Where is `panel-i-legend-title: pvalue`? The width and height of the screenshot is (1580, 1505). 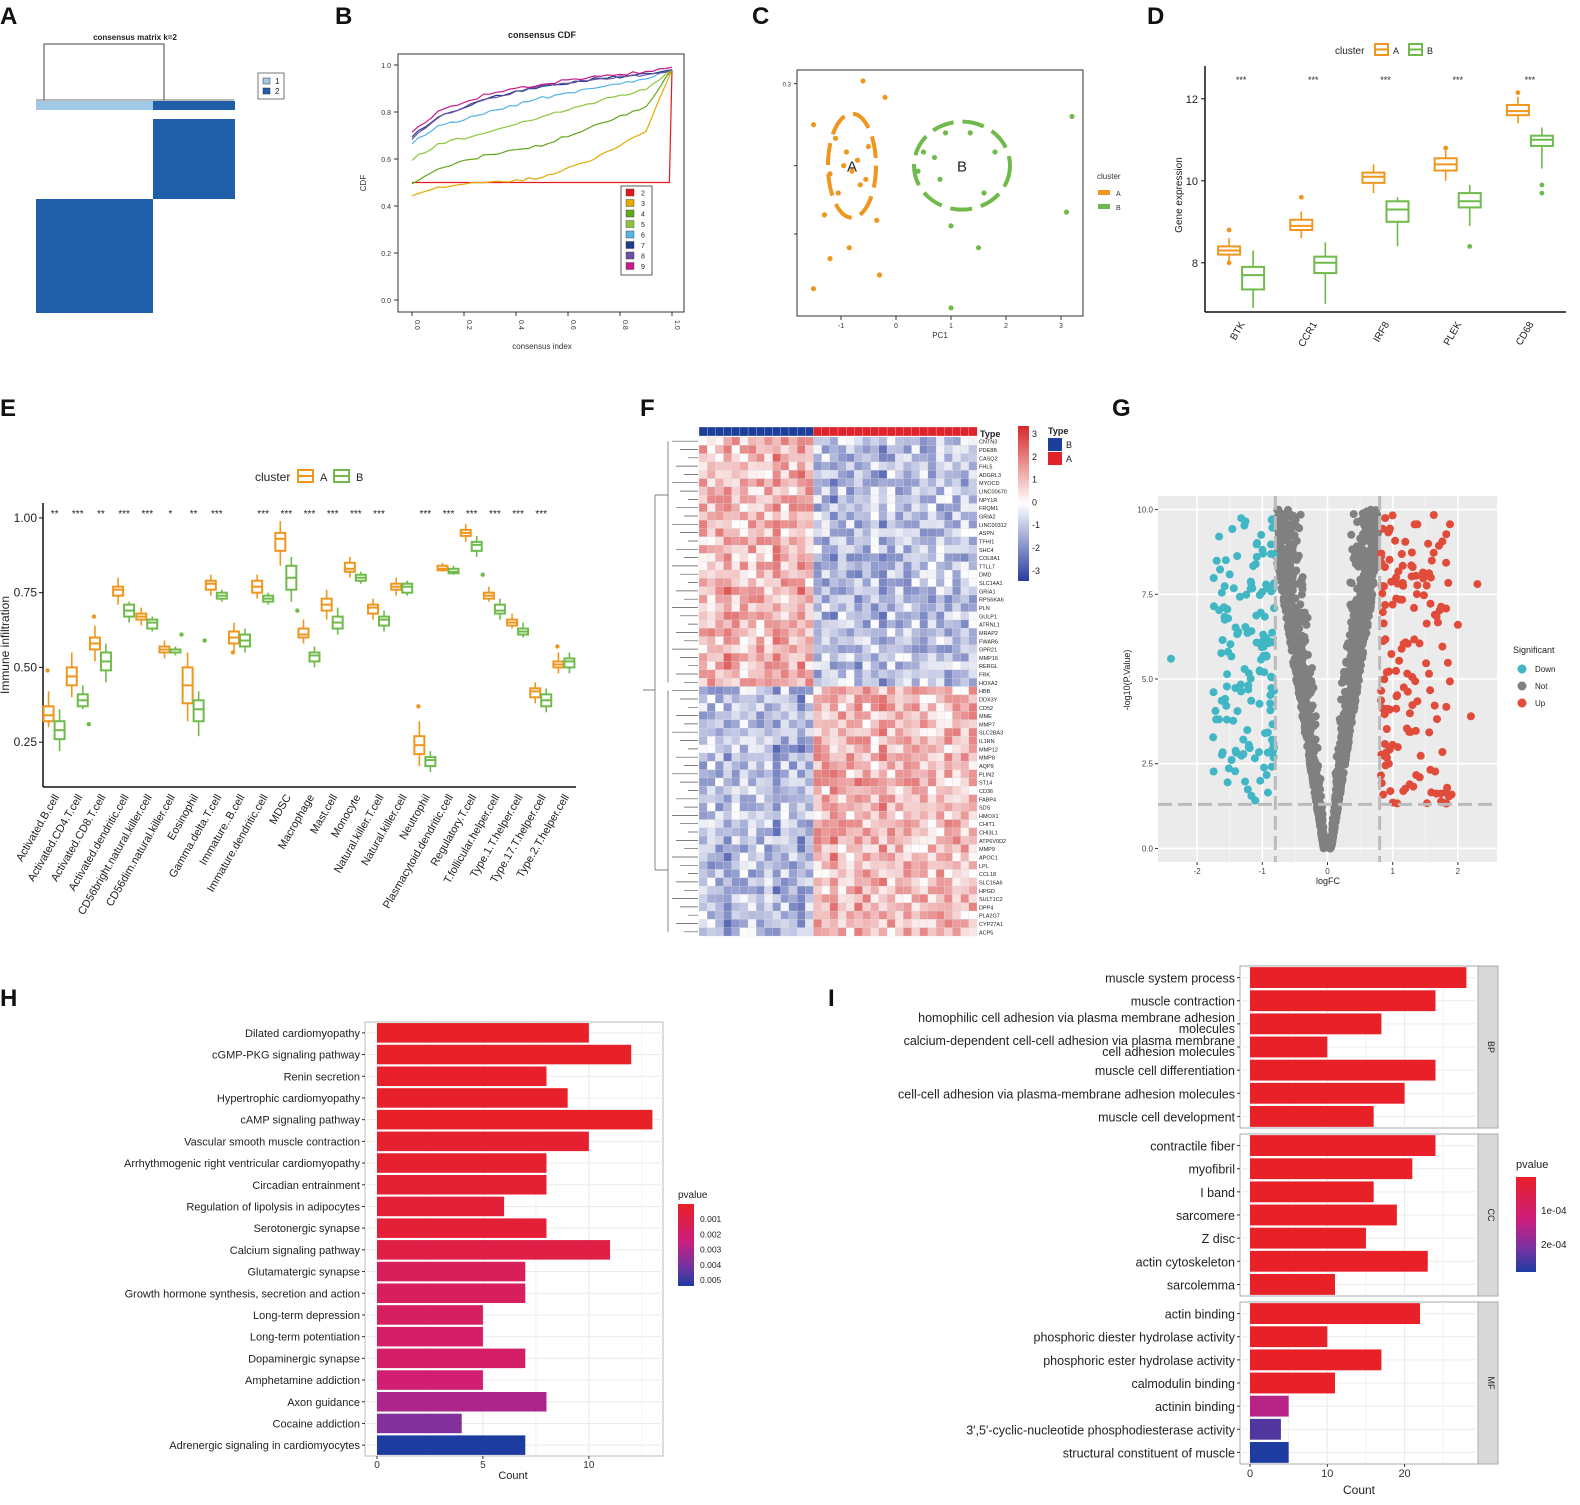 panel-i-legend-title: pvalue is located at coordinates (1532, 1165).